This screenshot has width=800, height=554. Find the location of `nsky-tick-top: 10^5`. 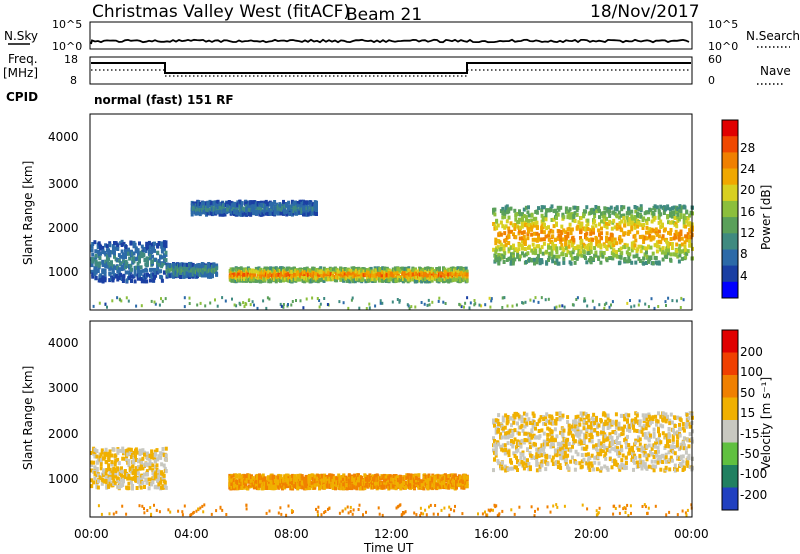

nsky-tick-top: 10^5 is located at coordinates (67, 24).